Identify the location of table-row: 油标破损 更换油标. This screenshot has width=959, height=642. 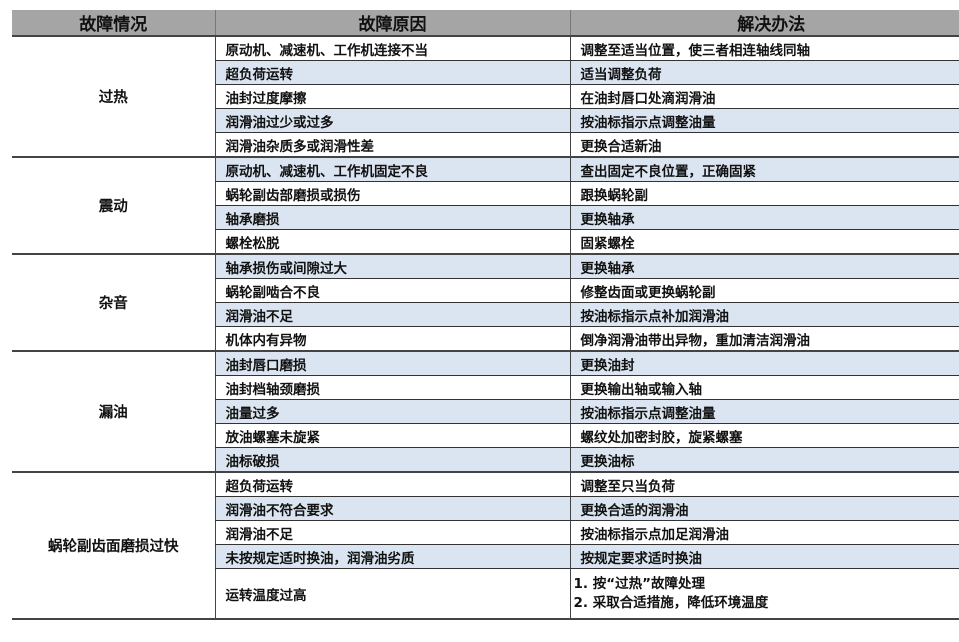
(485, 460).